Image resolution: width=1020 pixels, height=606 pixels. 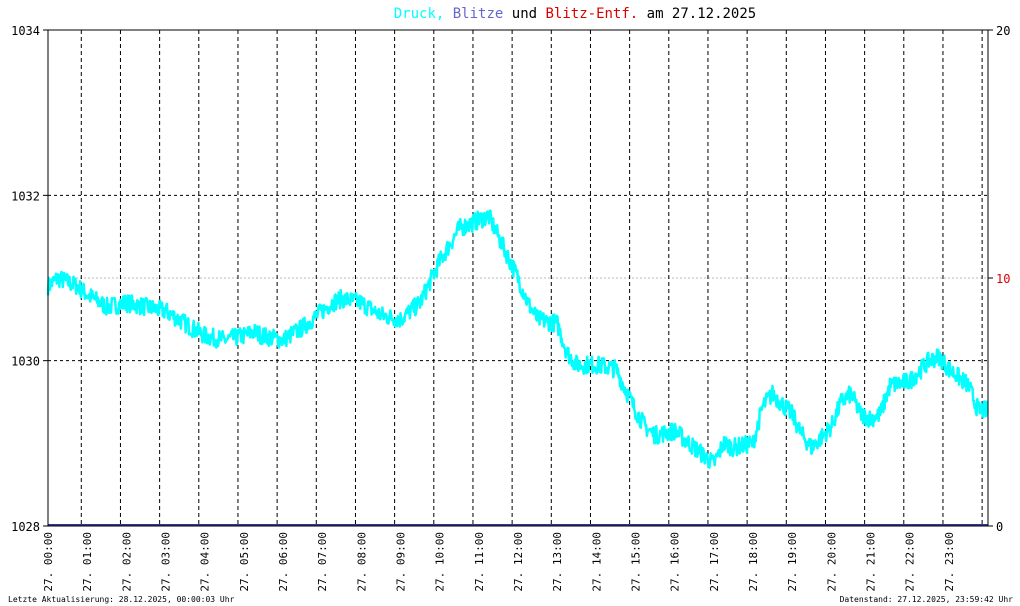 I want to click on x-tick-label: 27. 05:00, so click(x=244, y=562).